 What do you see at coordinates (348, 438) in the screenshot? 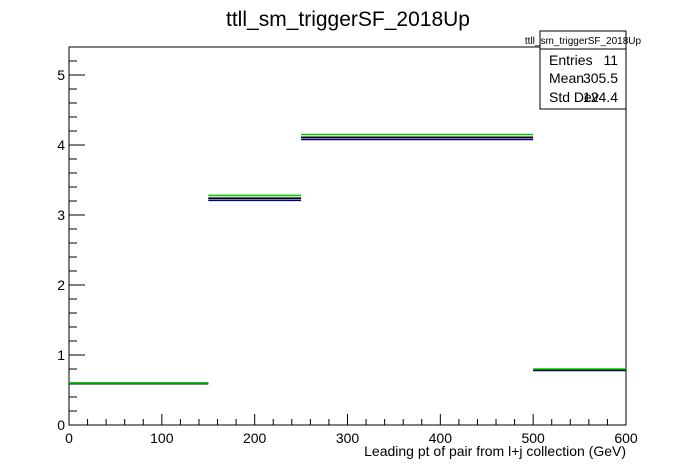
I see `x-tick-label: 300` at bounding box center [348, 438].